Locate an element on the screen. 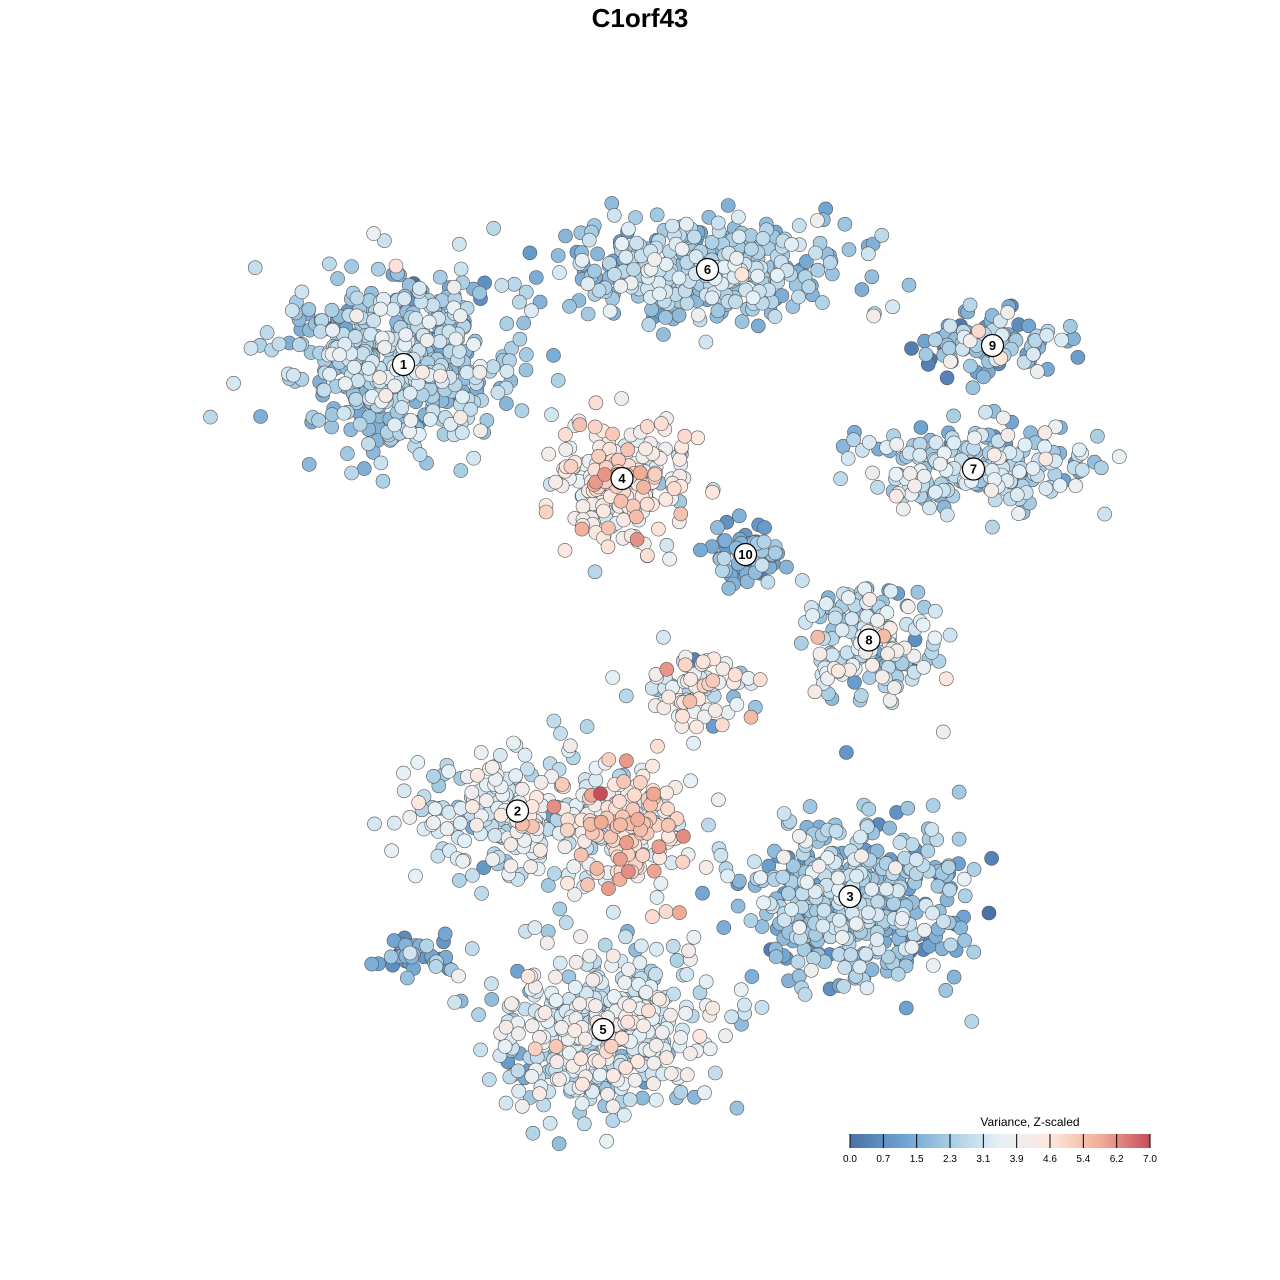  cluster-label-7: 7 is located at coordinates (973, 469).